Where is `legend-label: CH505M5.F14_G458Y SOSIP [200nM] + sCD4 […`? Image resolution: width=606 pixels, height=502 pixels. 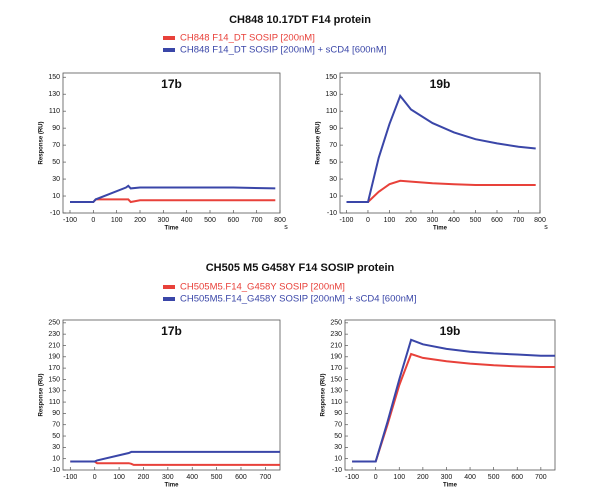 legend-label: CH505M5.F14_G458Y SOSIP [200nM] + sCD4 [… is located at coordinates (298, 299).